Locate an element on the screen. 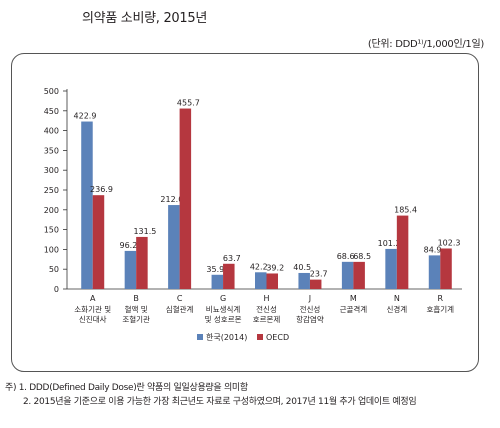 The height and width of the screenshot is (428, 500). x-category-label: 조혈기관 is located at coordinates (136, 319).